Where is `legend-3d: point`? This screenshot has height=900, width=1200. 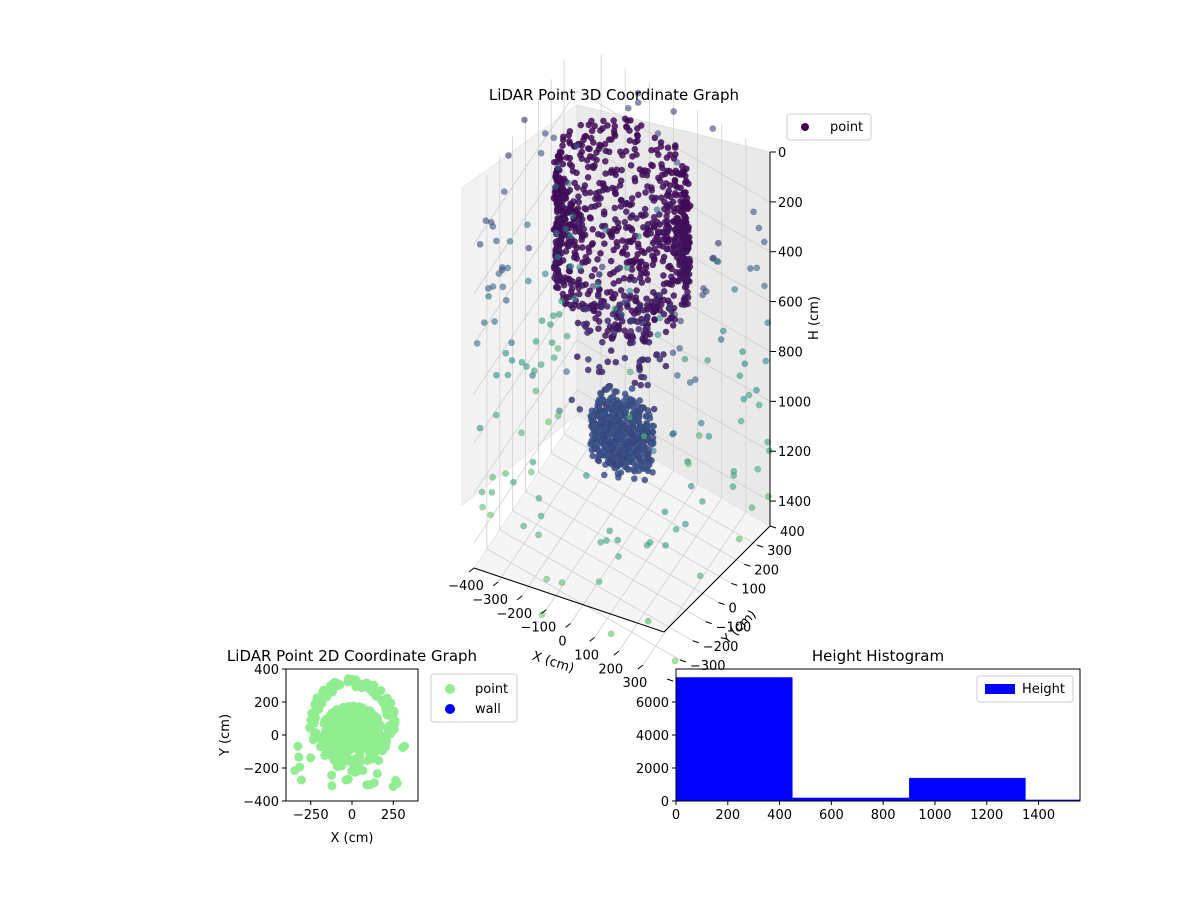
legend-3d: point is located at coordinates (829, 127).